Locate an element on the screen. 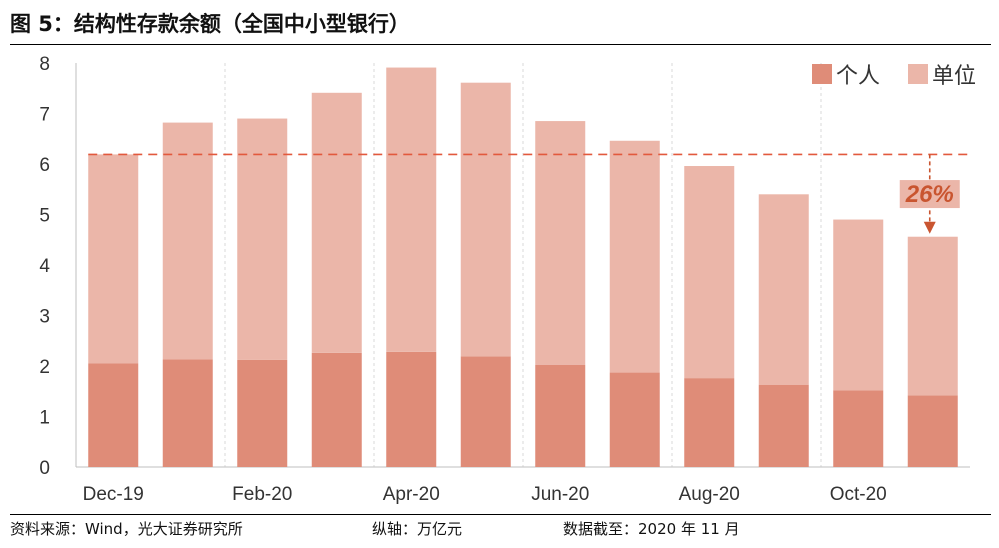 The image size is (999, 548). y-tick-label: 1 is located at coordinates (44, 418).